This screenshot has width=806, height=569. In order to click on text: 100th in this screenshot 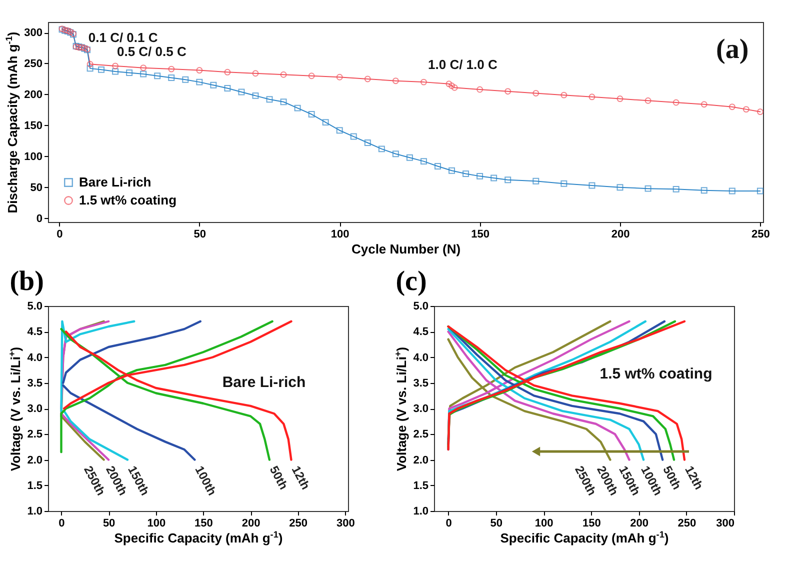, I will do `click(206, 481)`.